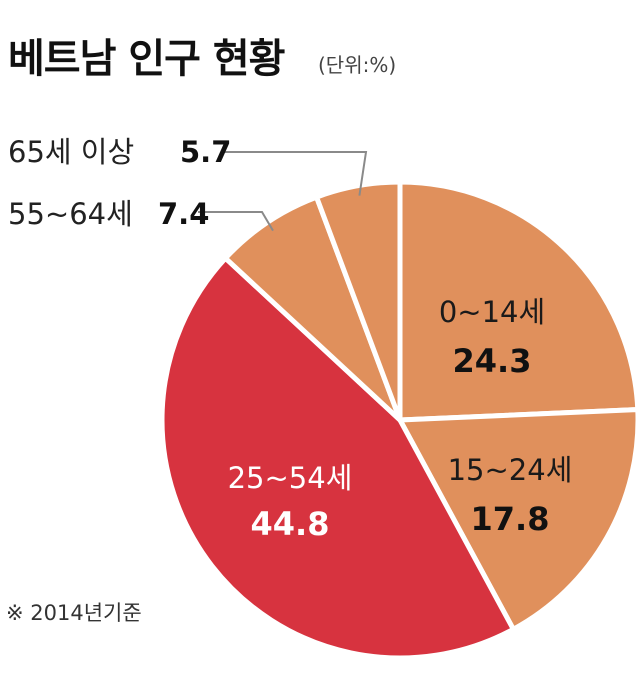 The image size is (639, 700). I want to click on footnote: ※ 2014년기준, so click(74, 613).